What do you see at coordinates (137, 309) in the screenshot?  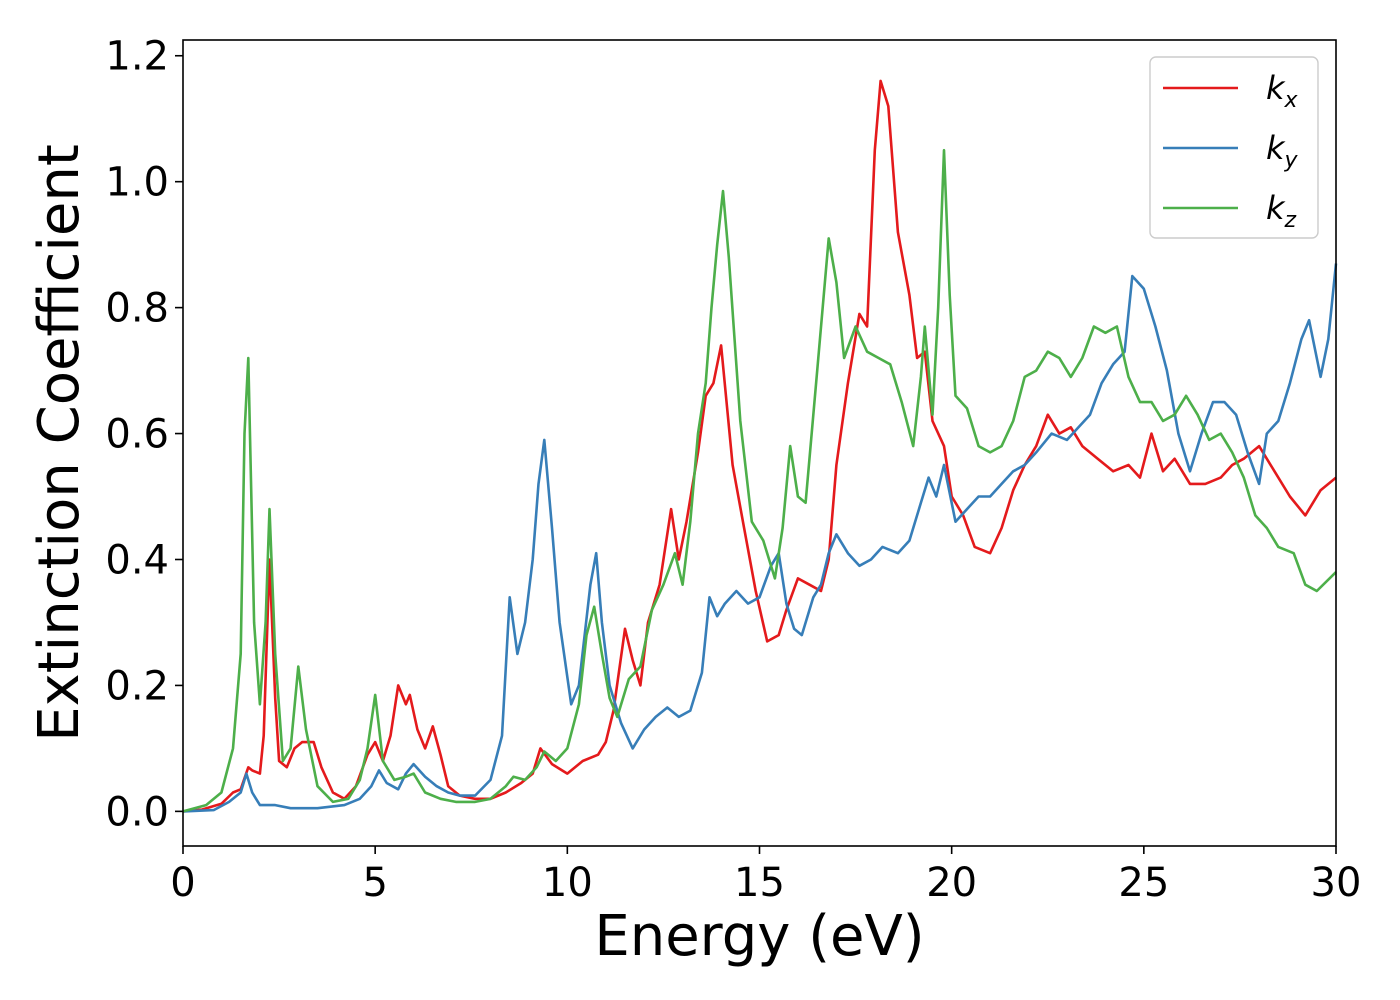 I see `y-tick-label: 0.8` at bounding box center [137, 309].